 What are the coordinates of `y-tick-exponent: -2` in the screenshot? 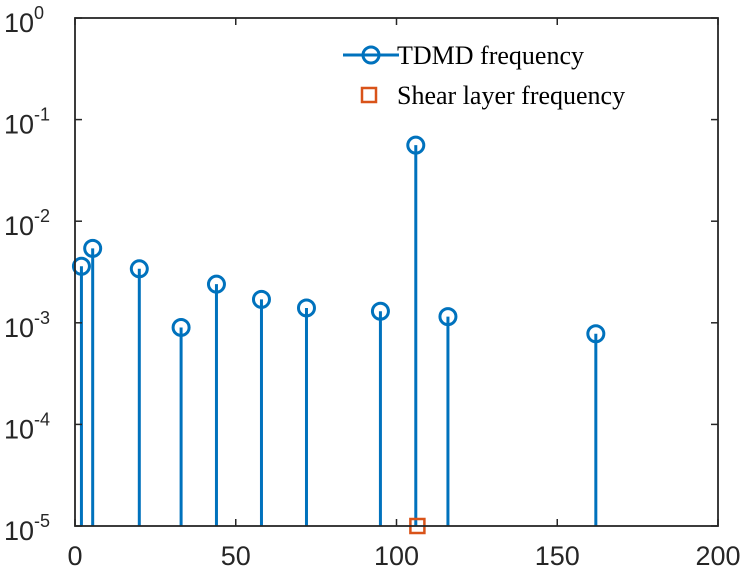 It's located at (42, 216).